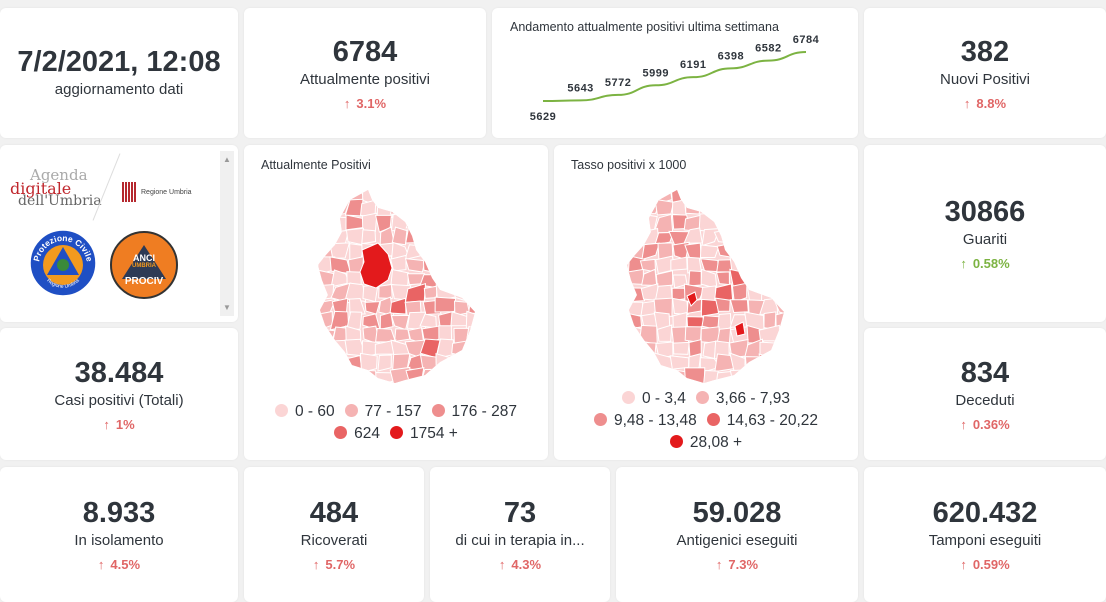  I want to click on legend-item: 1754 +, so click(424, 434).